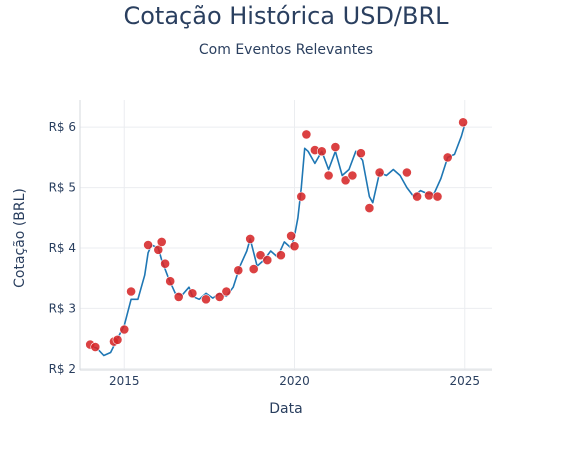 This screenshot has width=572, height=450. I want to click on chart-subtitle: Com Eventos Relevantes, so click(286, 50).